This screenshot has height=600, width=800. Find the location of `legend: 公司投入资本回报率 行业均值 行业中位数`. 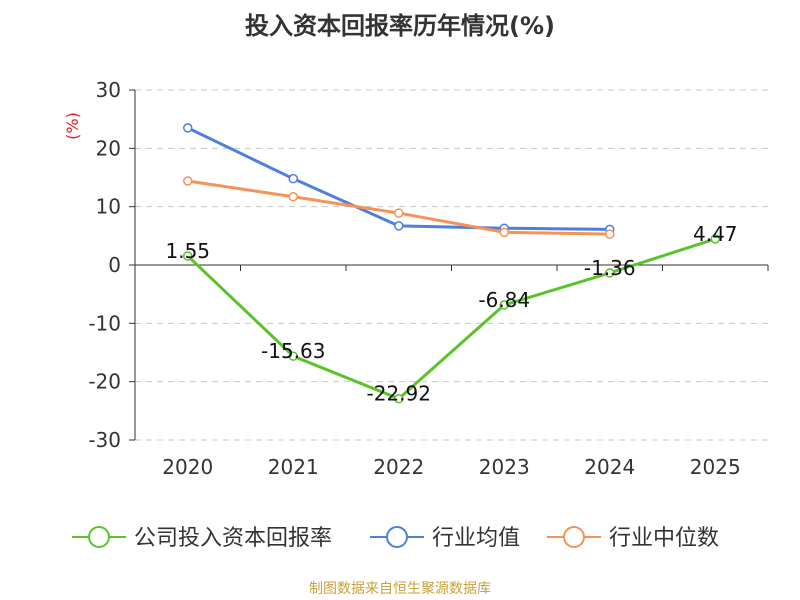

legend: 公司投入资本回报率 行业均值 行业中位数 is located at coordinates (395, 538).